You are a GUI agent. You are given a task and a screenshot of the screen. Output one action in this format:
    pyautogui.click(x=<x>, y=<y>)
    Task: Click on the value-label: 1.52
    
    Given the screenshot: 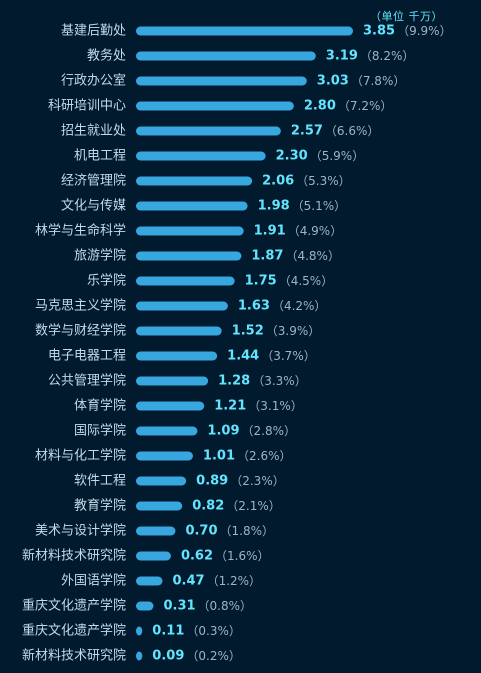 What is the action you would take?
    pyautogui.click(x=248, y=331)
    